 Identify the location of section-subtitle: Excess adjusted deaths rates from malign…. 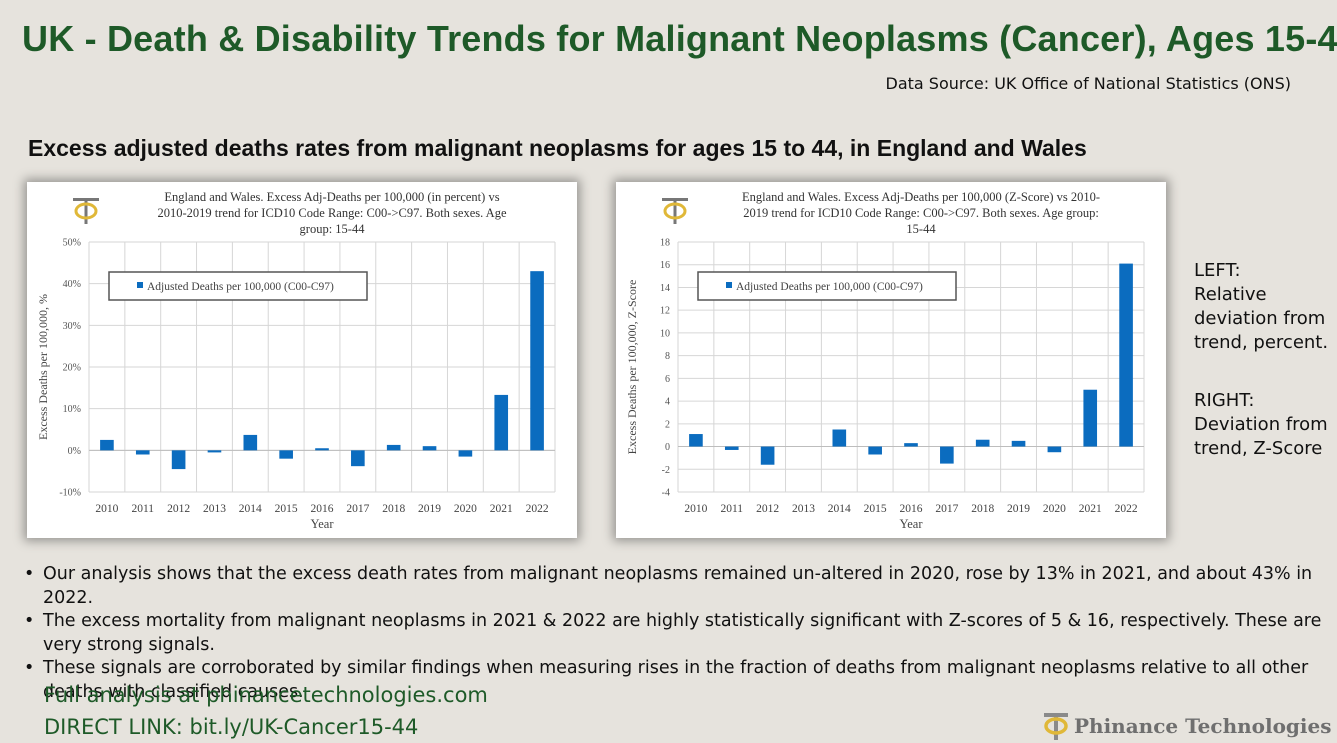
(557, 148).